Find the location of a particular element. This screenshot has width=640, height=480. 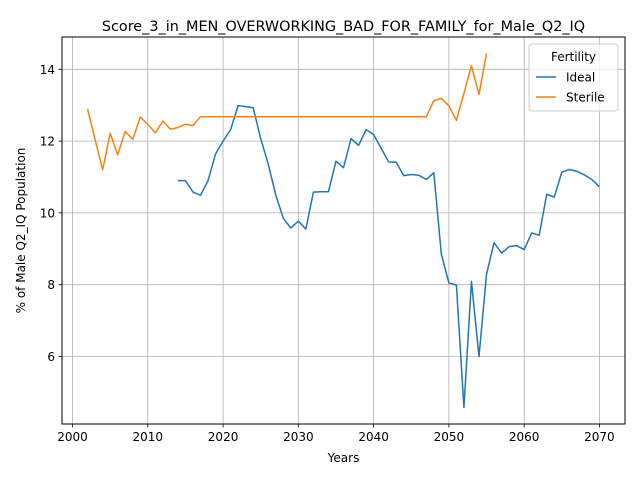

y-tick-label: 12 is located at coordinates (47, 142).